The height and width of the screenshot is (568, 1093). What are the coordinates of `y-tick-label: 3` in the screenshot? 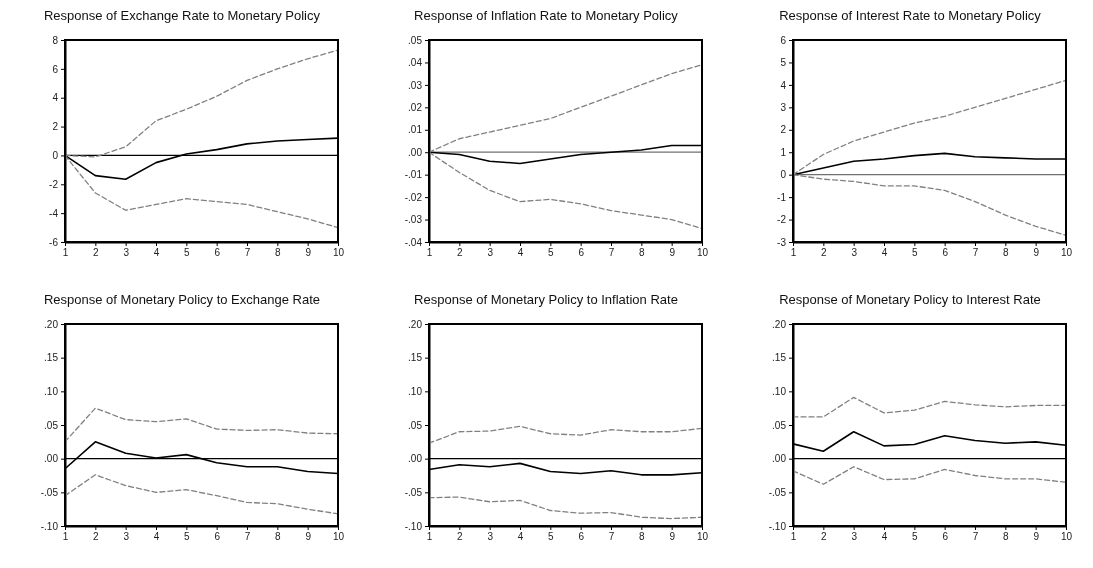 It's located at (783, 108).